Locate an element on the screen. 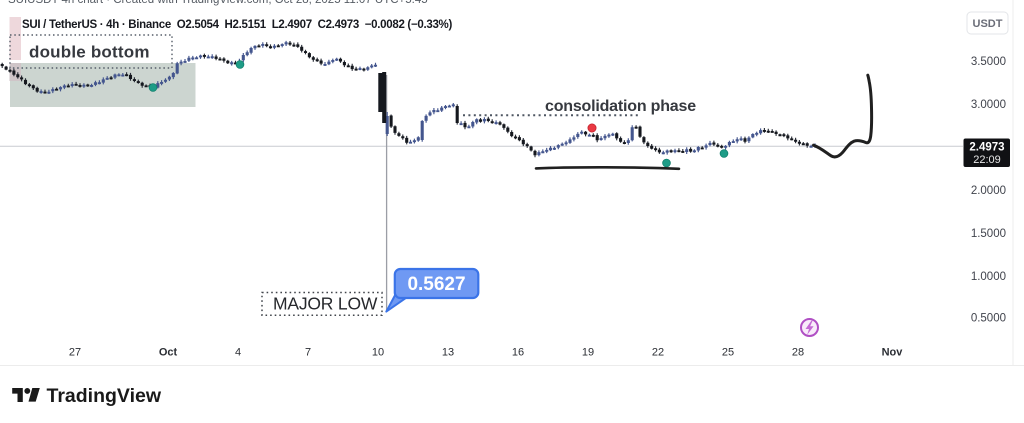 This screenshot has height=423, width=1024. svg-text: 16 is located at coordinates (518, 353).